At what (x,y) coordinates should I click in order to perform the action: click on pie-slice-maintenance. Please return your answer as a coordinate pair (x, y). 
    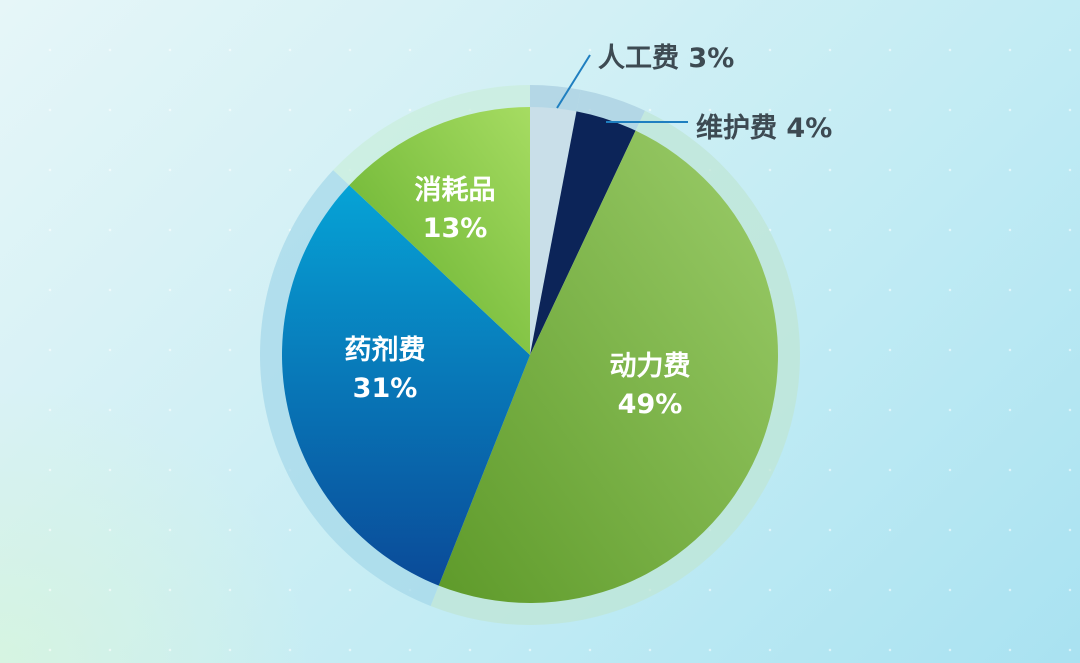
    Looking at the image, I should click on (583, 233).